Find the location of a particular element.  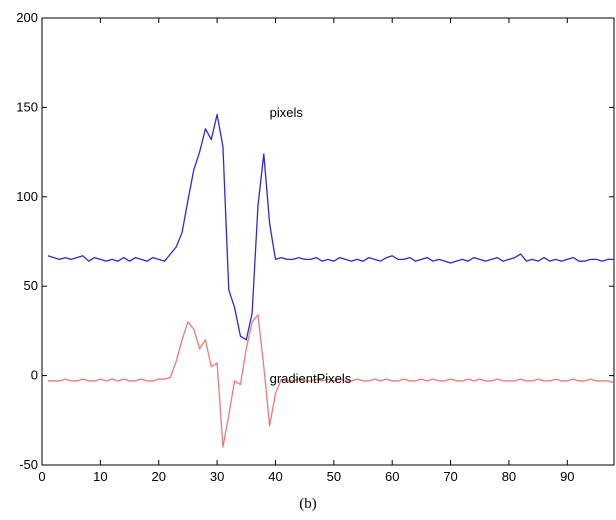

x-tick-label: 70 is located at coordinates (450, 476).